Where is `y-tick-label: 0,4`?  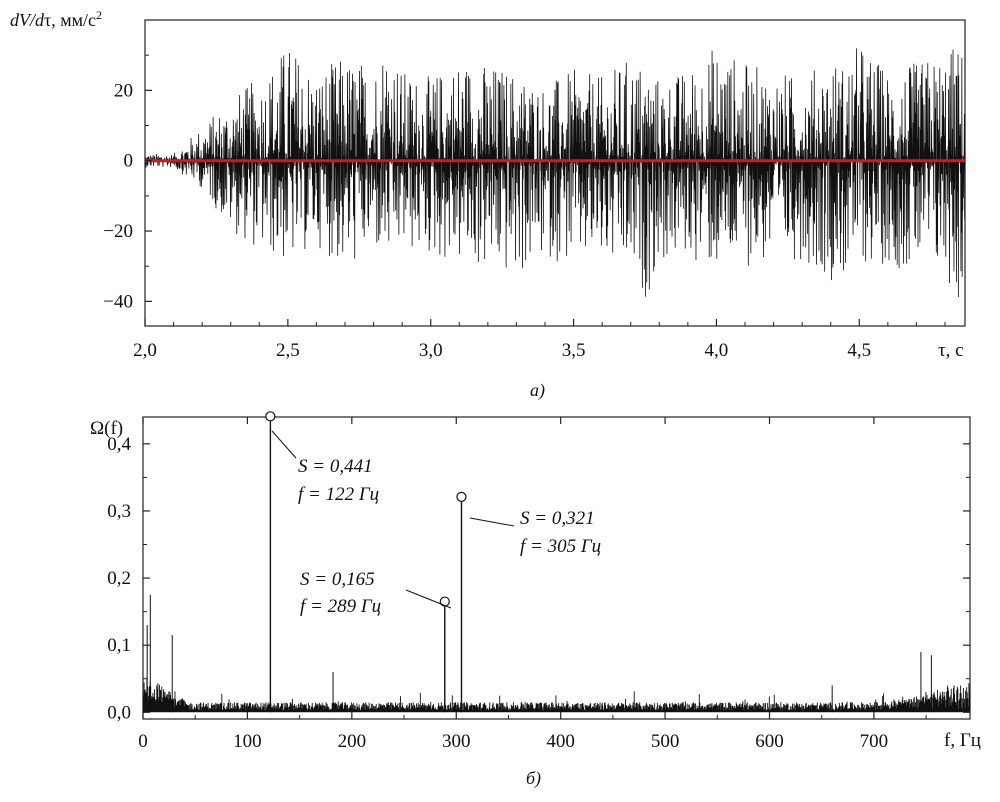 y-tick-label: 0,4 is located at coordinates (119, 444).